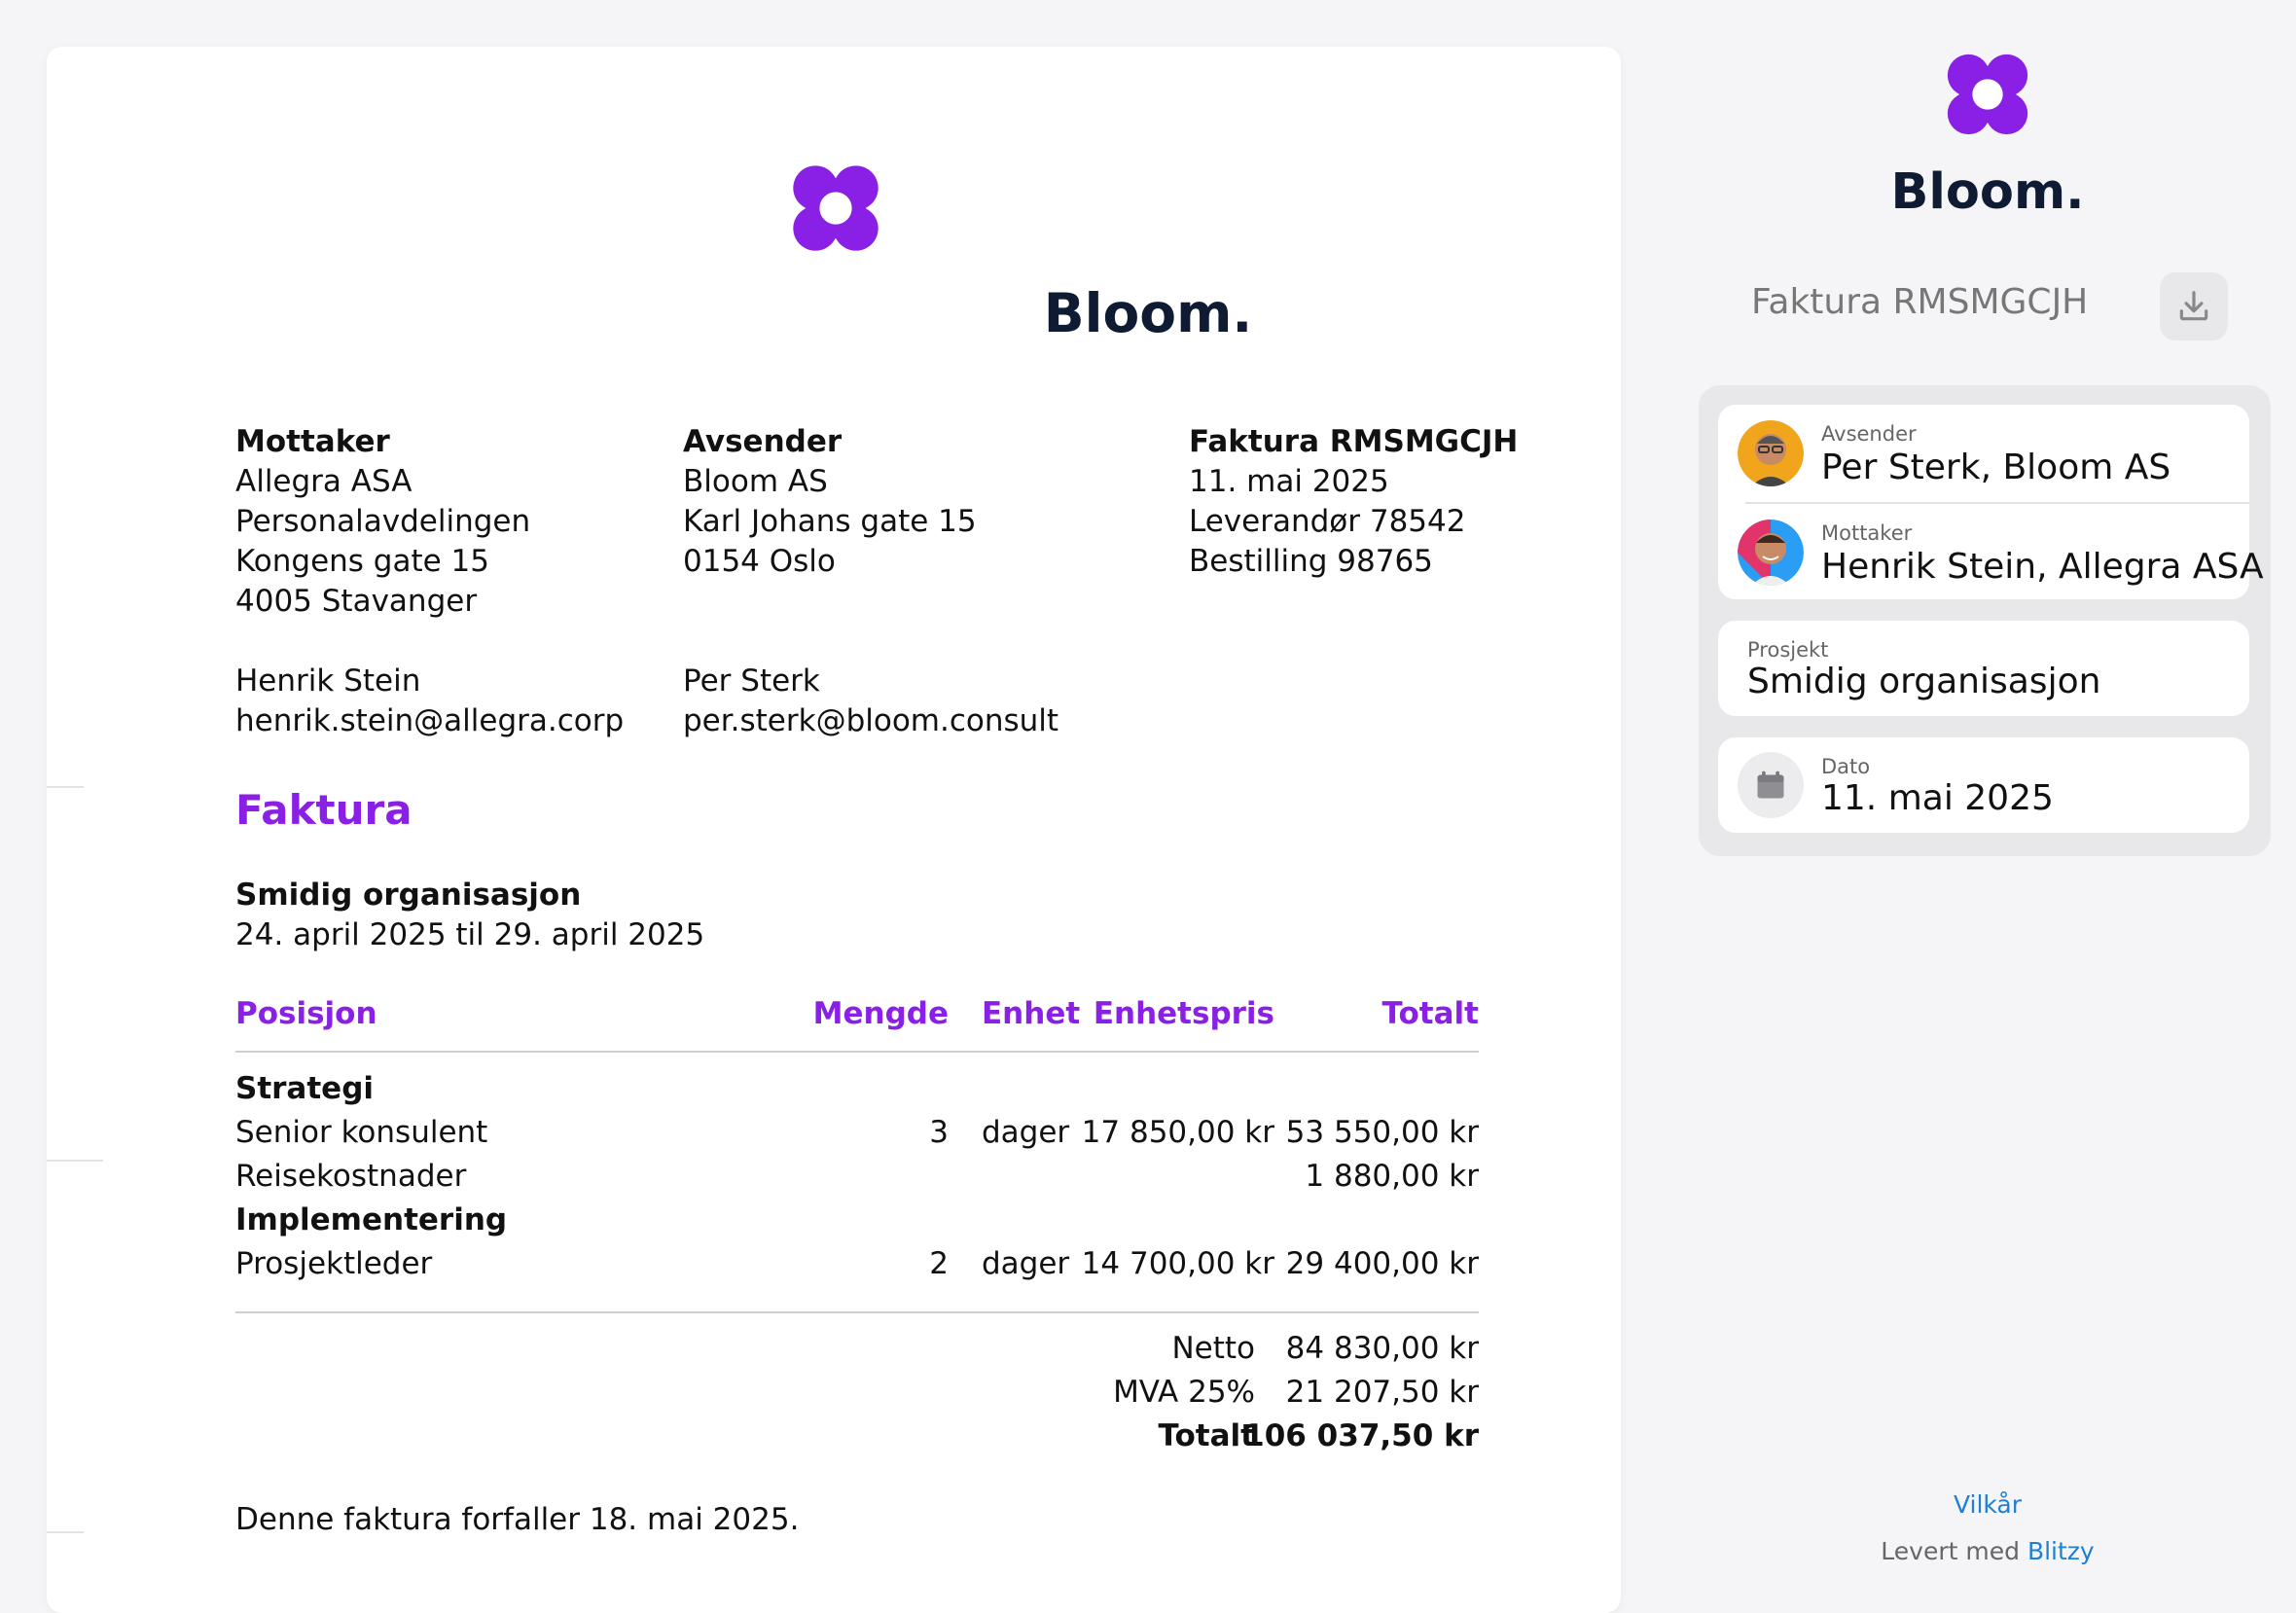 The height and width of the screenshot is (1613, 2296). I want to click on date-card: Dato 11. mai 2025, so click(1983, 785).